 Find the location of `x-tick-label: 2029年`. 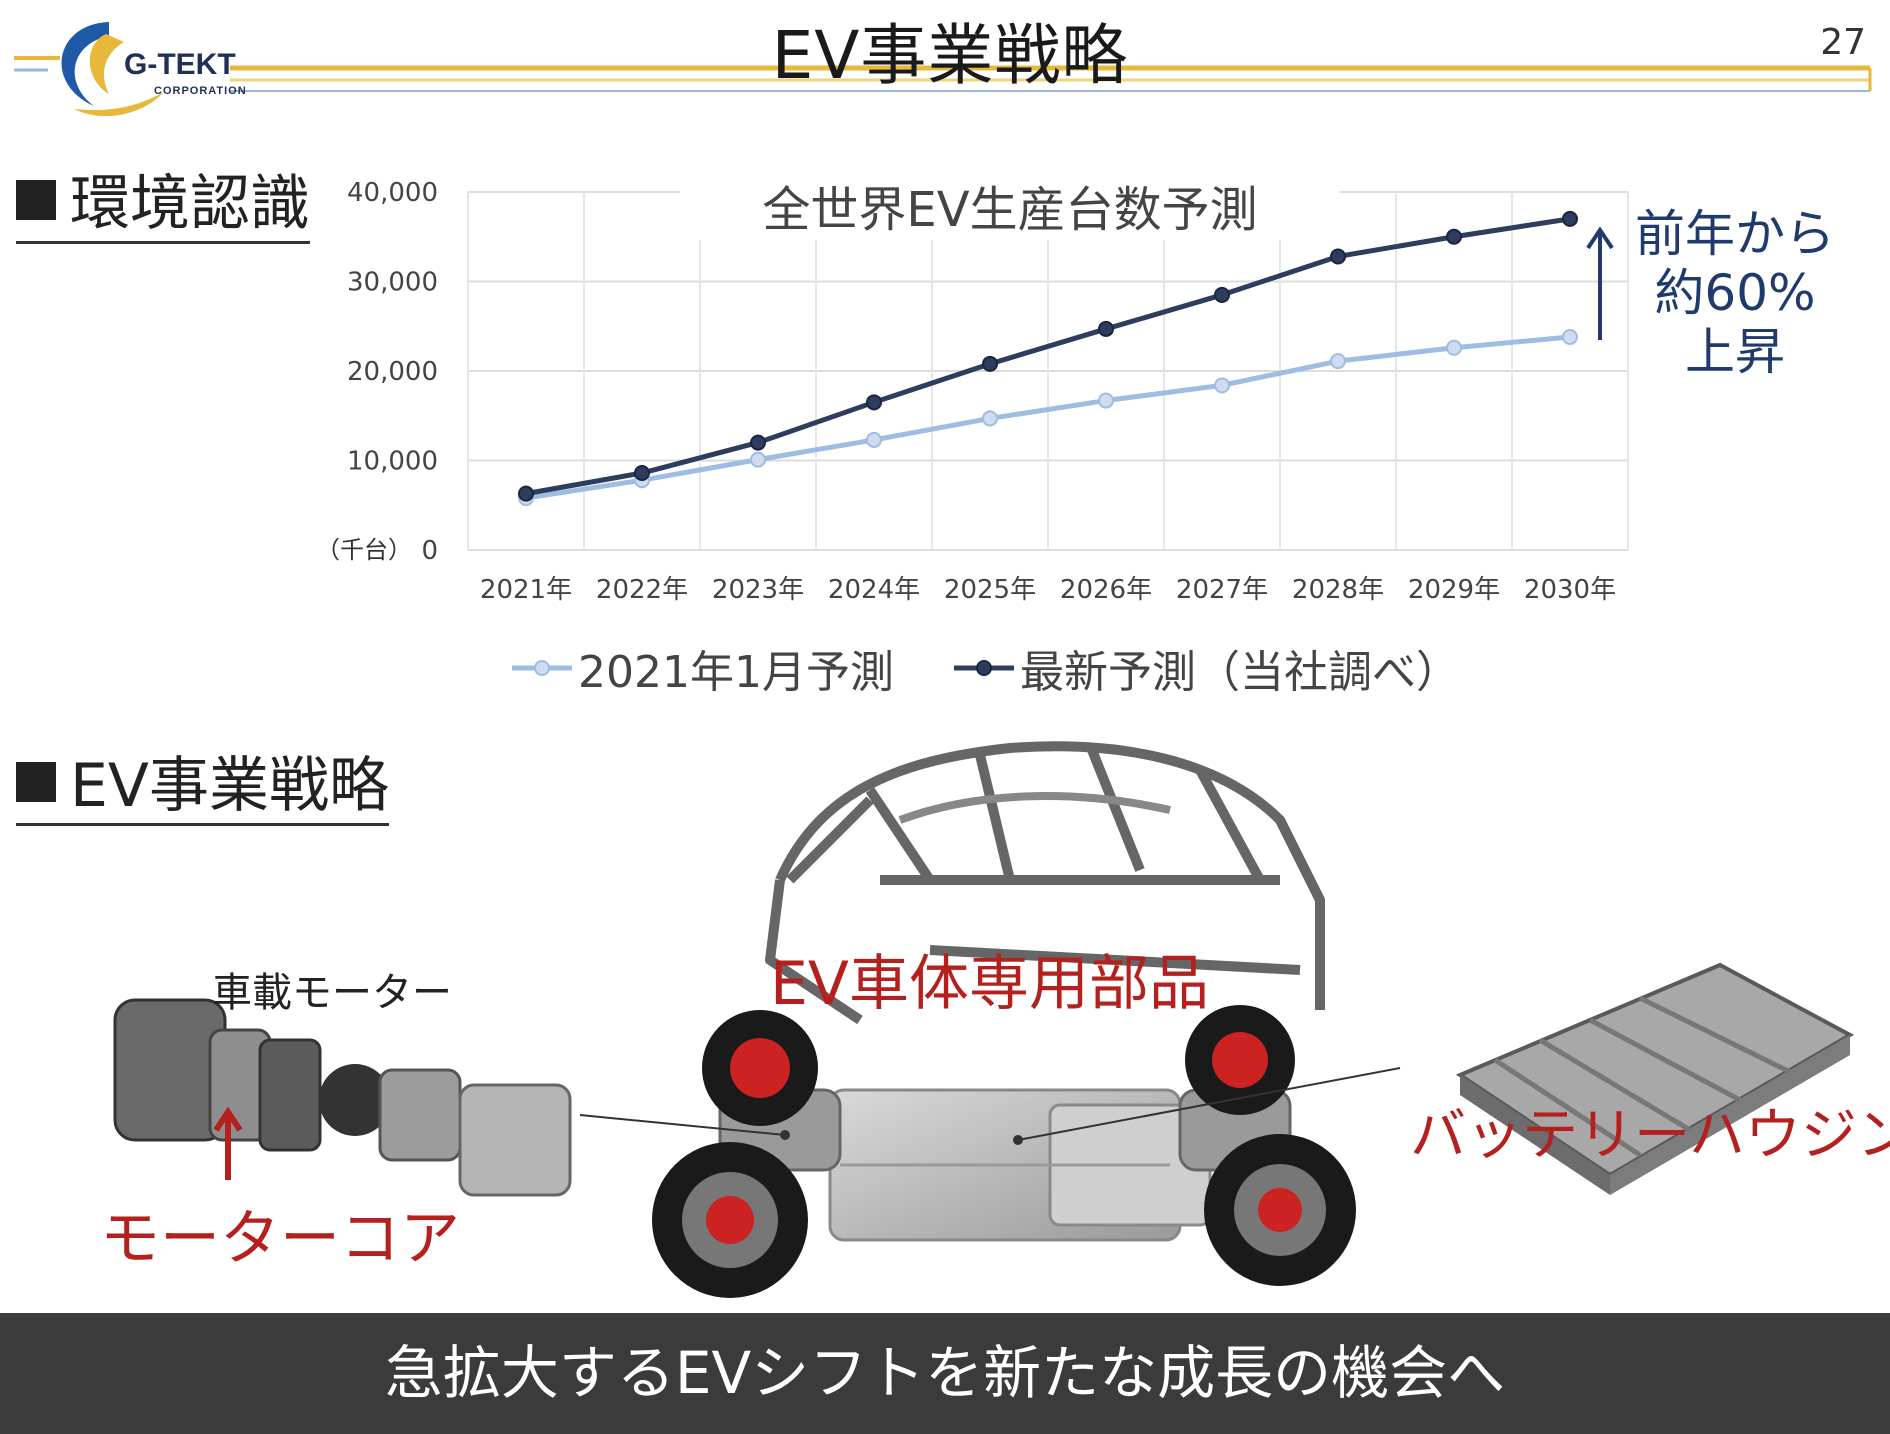

x-tick-label: 2029年 is located at coordinates (1454, 590).